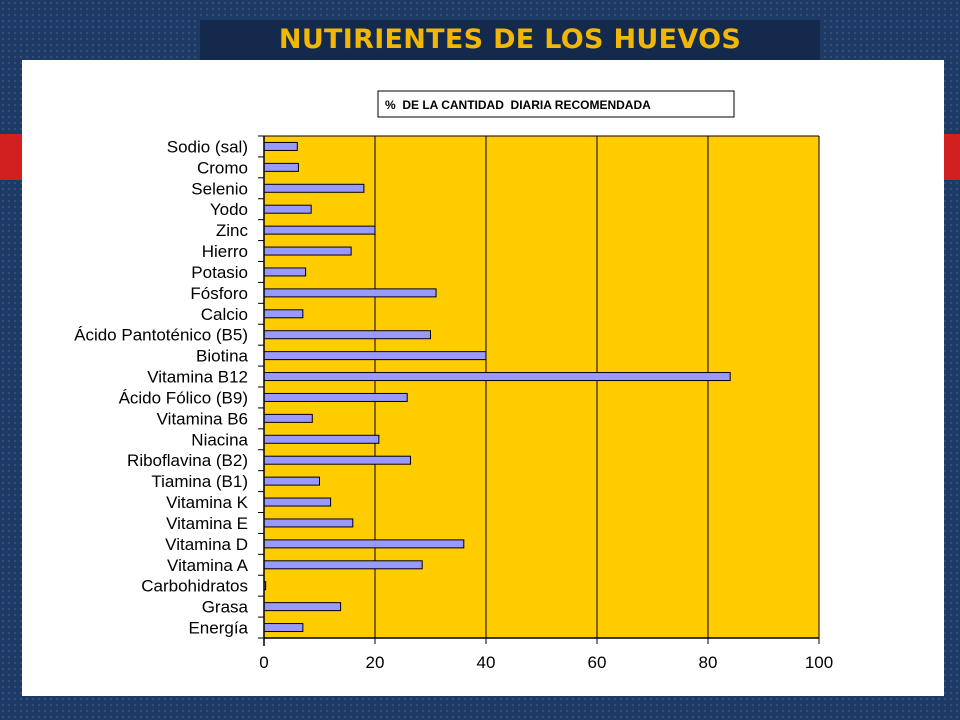 The height and width of the screenshot is (720, 960). I want to click on category-label: Fósforo, so click(219, 293).